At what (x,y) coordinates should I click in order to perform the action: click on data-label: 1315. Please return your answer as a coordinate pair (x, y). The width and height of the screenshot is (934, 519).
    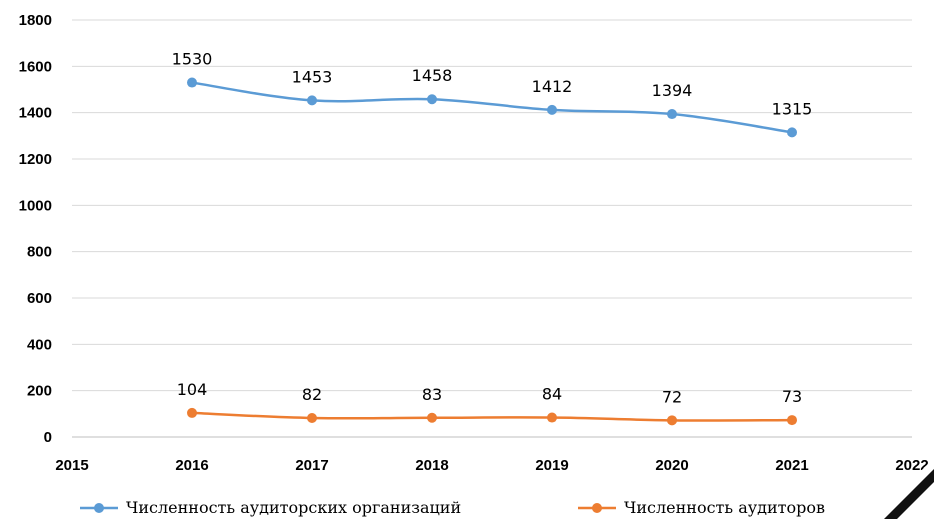
    Looking at the image, I should click on (792, 108).